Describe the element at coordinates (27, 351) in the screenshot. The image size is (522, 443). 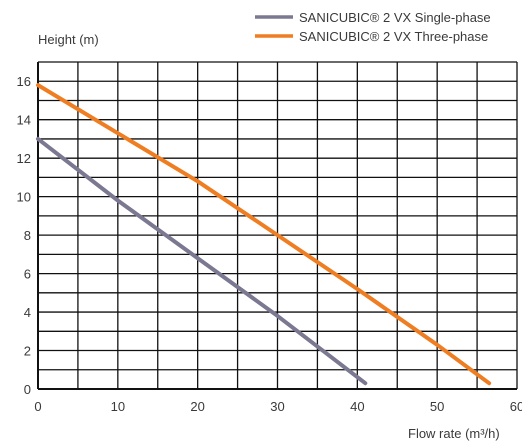
I see `y-tick-label: 2` at that location.